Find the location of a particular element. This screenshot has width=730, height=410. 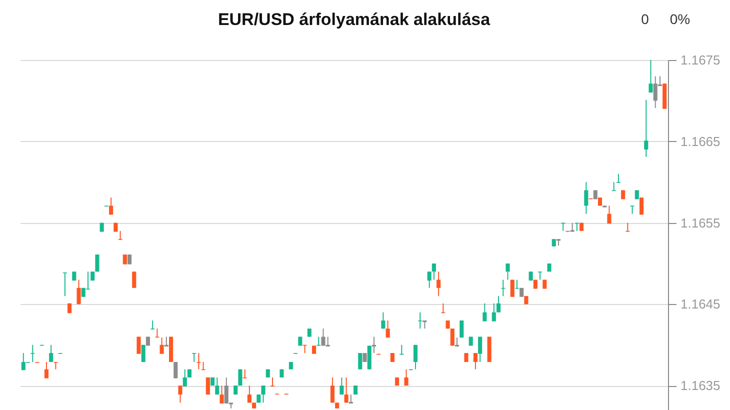

chart-title: EUR/USD árfolyamának alakulása is located at coordinates (354, 19).